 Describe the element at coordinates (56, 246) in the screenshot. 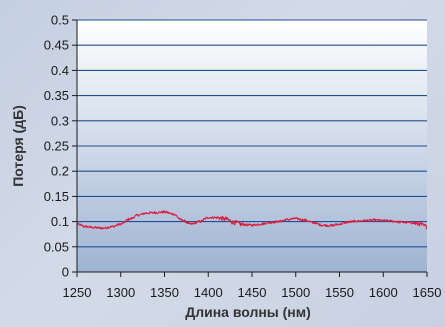

I see `y-tick-label: 0.05` at that location.